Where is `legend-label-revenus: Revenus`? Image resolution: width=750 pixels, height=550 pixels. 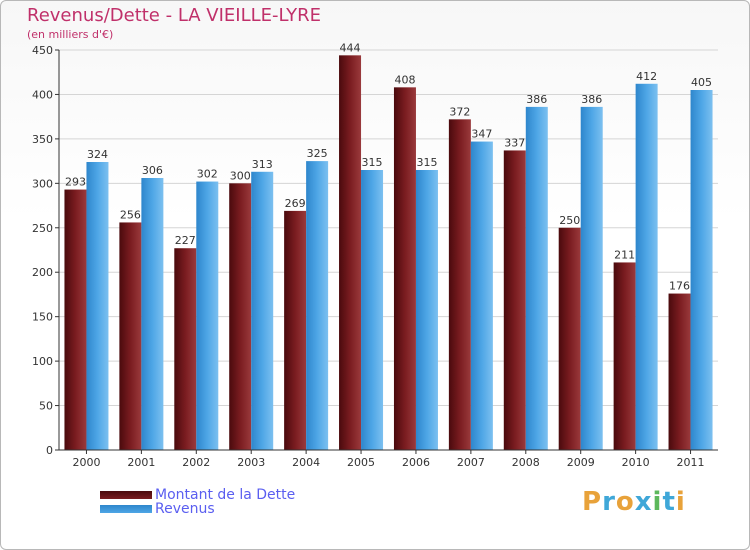 legend-label-revenus: Revenus is located at coordinates (185, 509).